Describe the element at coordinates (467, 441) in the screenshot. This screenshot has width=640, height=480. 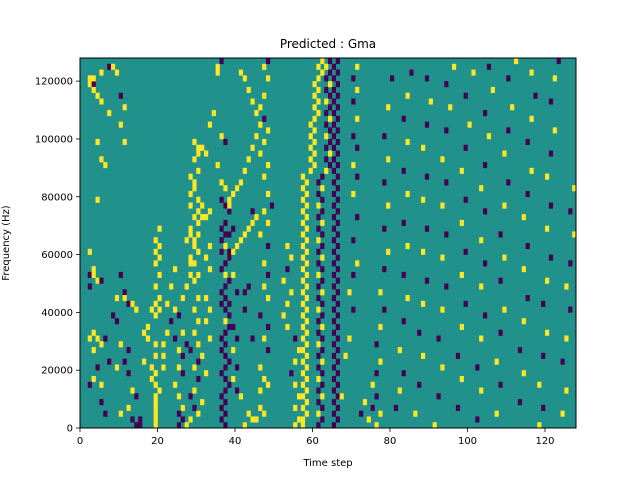
I see `x-tick-label: 100` at that location.